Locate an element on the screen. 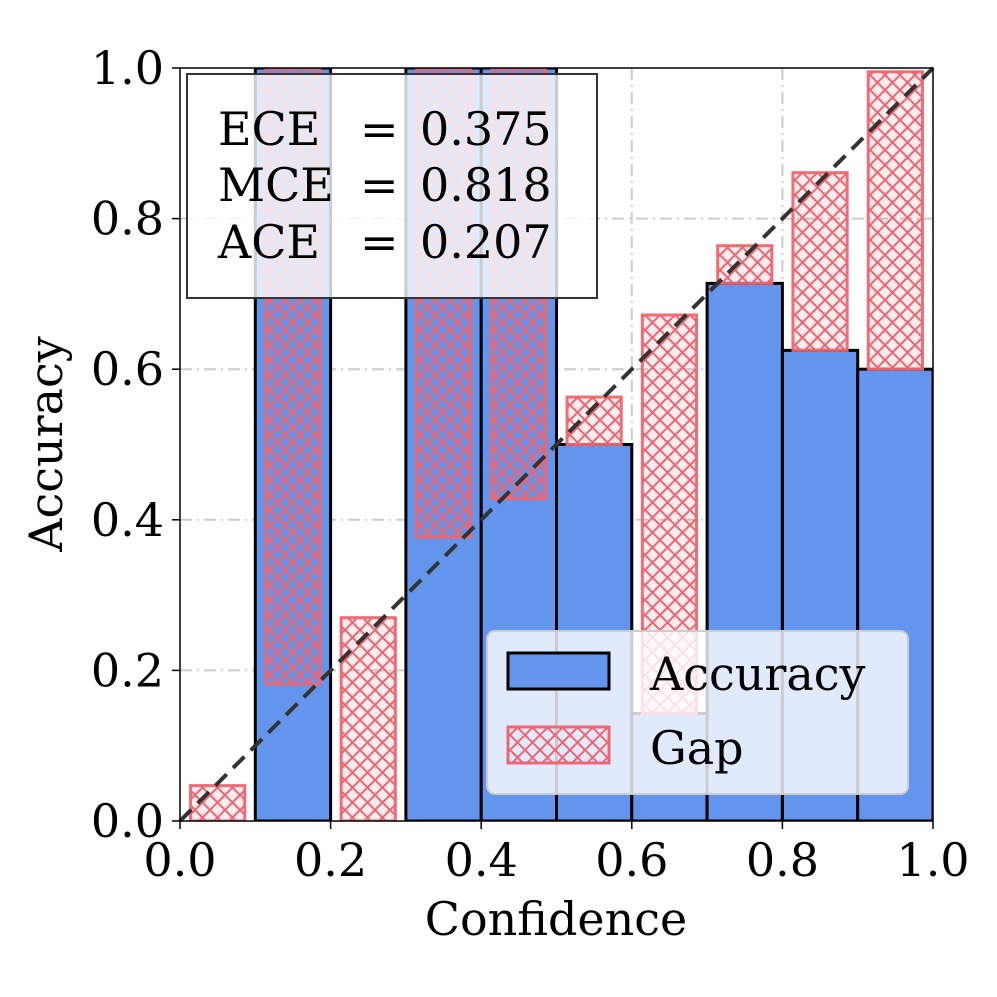 This screenshot has height=997, width=997. metric-value: 0.375 is located at coordinates (486, 129).